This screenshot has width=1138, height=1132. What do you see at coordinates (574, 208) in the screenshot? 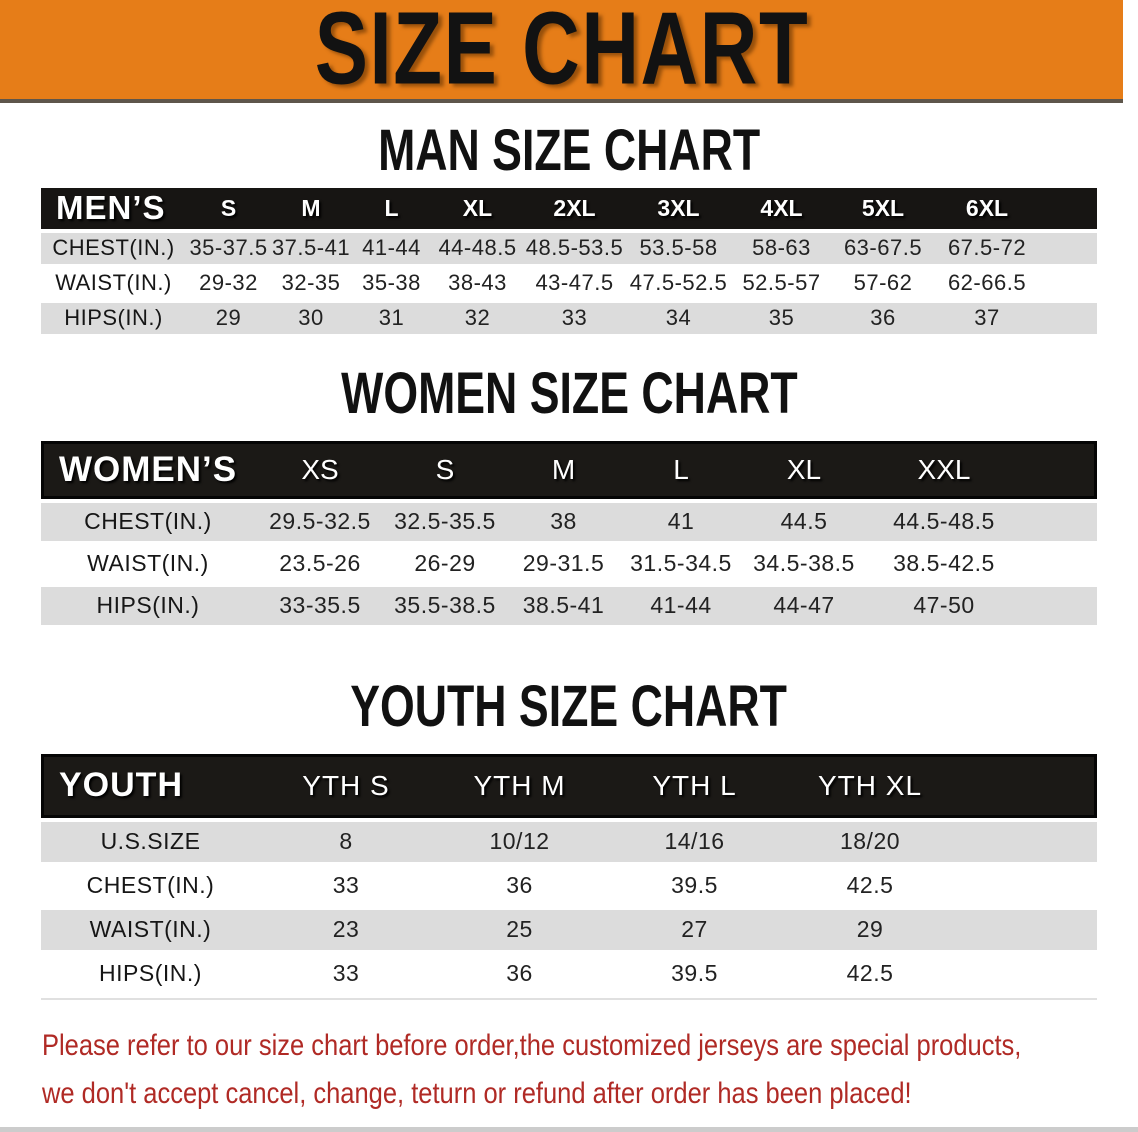
I see `size-column-header: 2XL` at bounding box center [574, 208].